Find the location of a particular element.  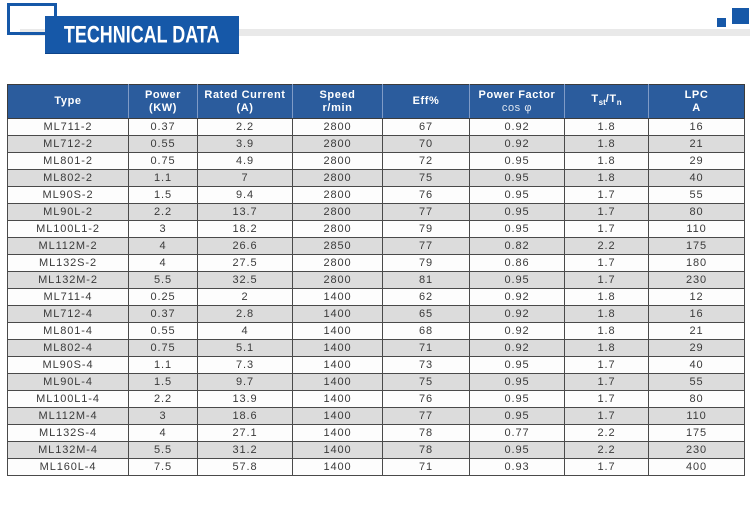

value-cell: 175 is located at coordinates (696, 246).